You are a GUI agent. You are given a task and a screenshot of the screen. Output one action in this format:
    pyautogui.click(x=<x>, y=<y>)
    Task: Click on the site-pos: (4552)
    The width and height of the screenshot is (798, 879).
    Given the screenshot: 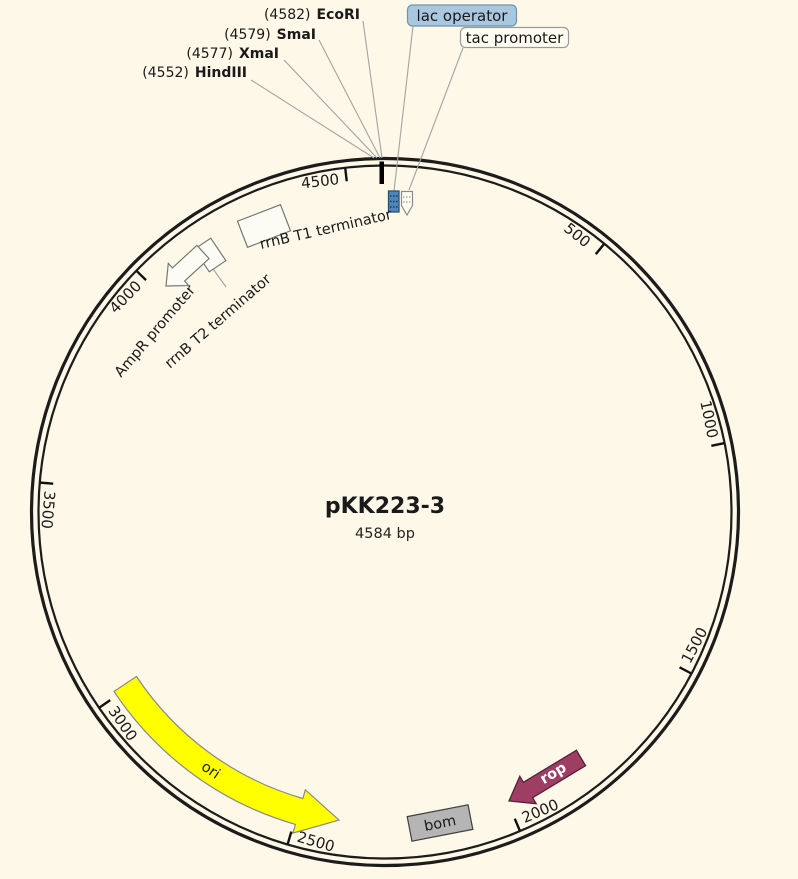 What is the action you would take?
    pyautogui.click(x=165, y=73)
    